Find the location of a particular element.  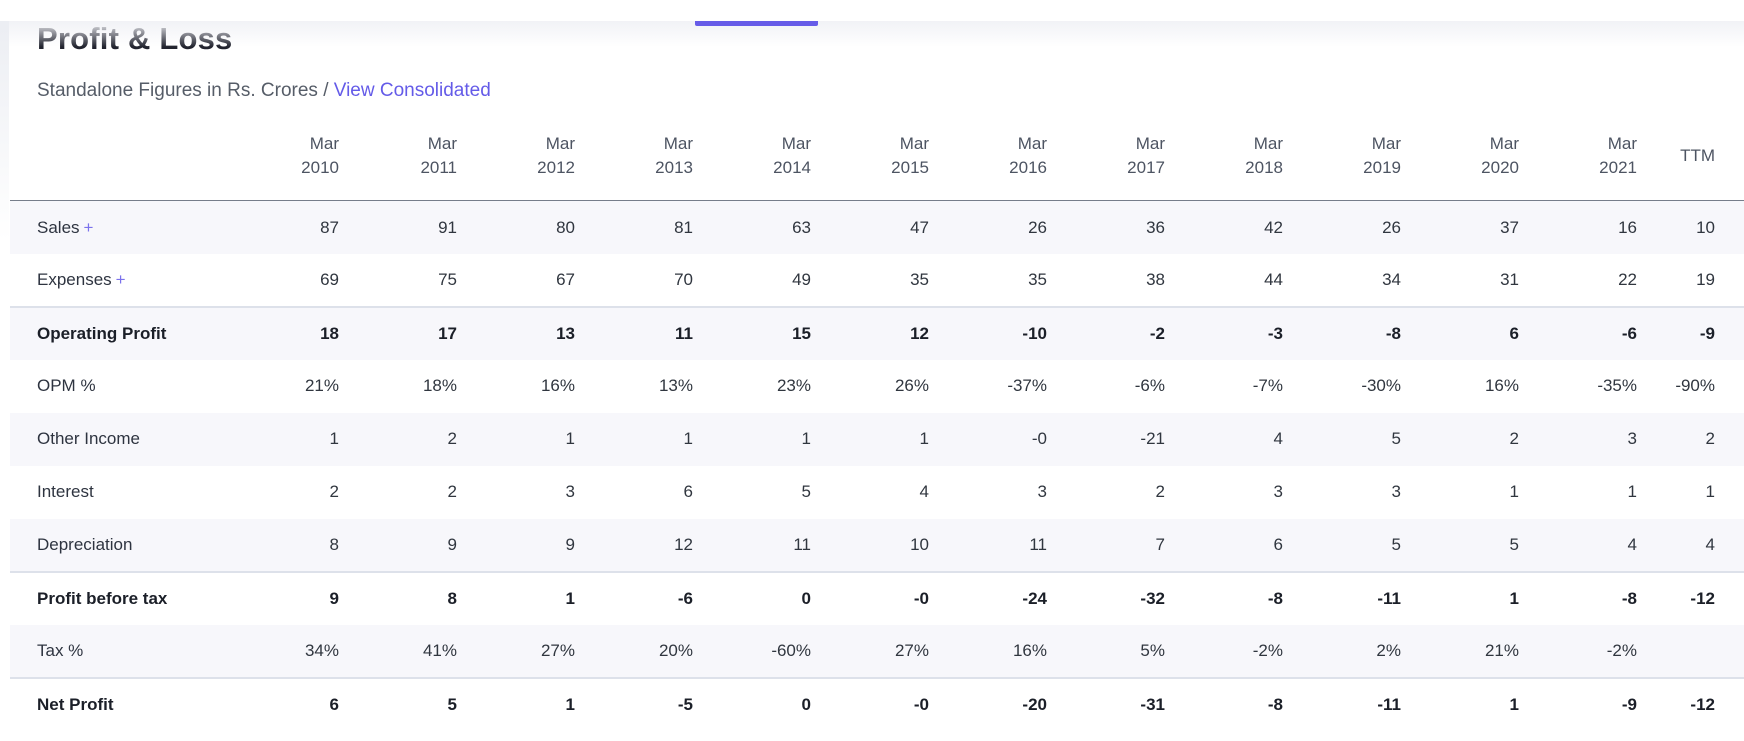

row-label: Interest is located at coordinates (65, 492).